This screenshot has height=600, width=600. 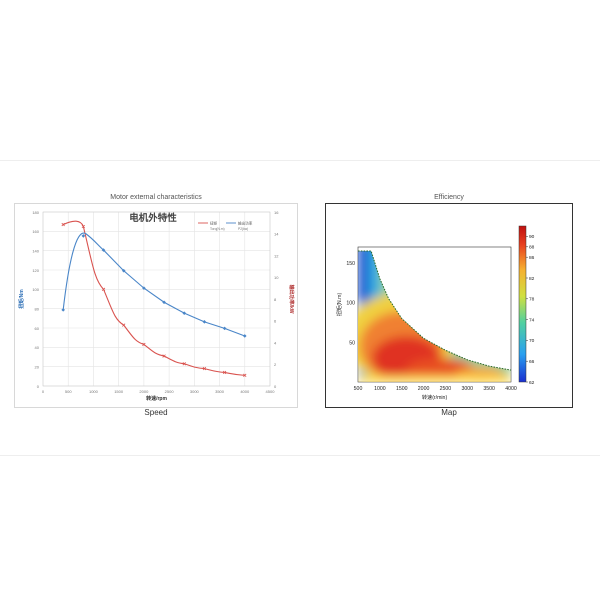 I want to click on y-tick-label: 150, so click(x=350, y=264).